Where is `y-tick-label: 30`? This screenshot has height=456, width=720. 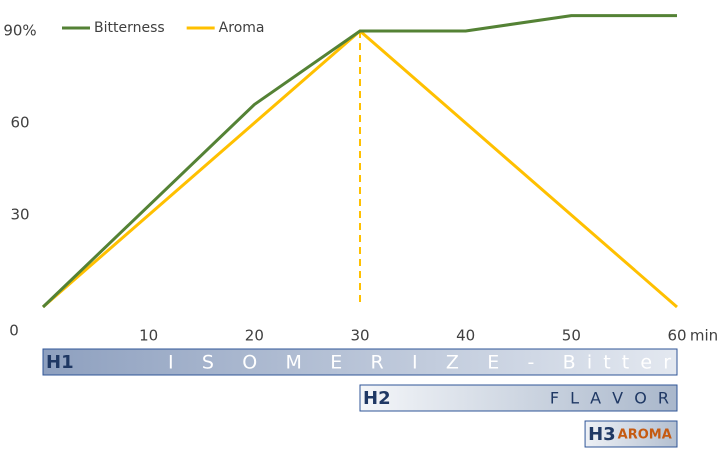
y-tick-label: 30 is located at coordinates (19, 214).